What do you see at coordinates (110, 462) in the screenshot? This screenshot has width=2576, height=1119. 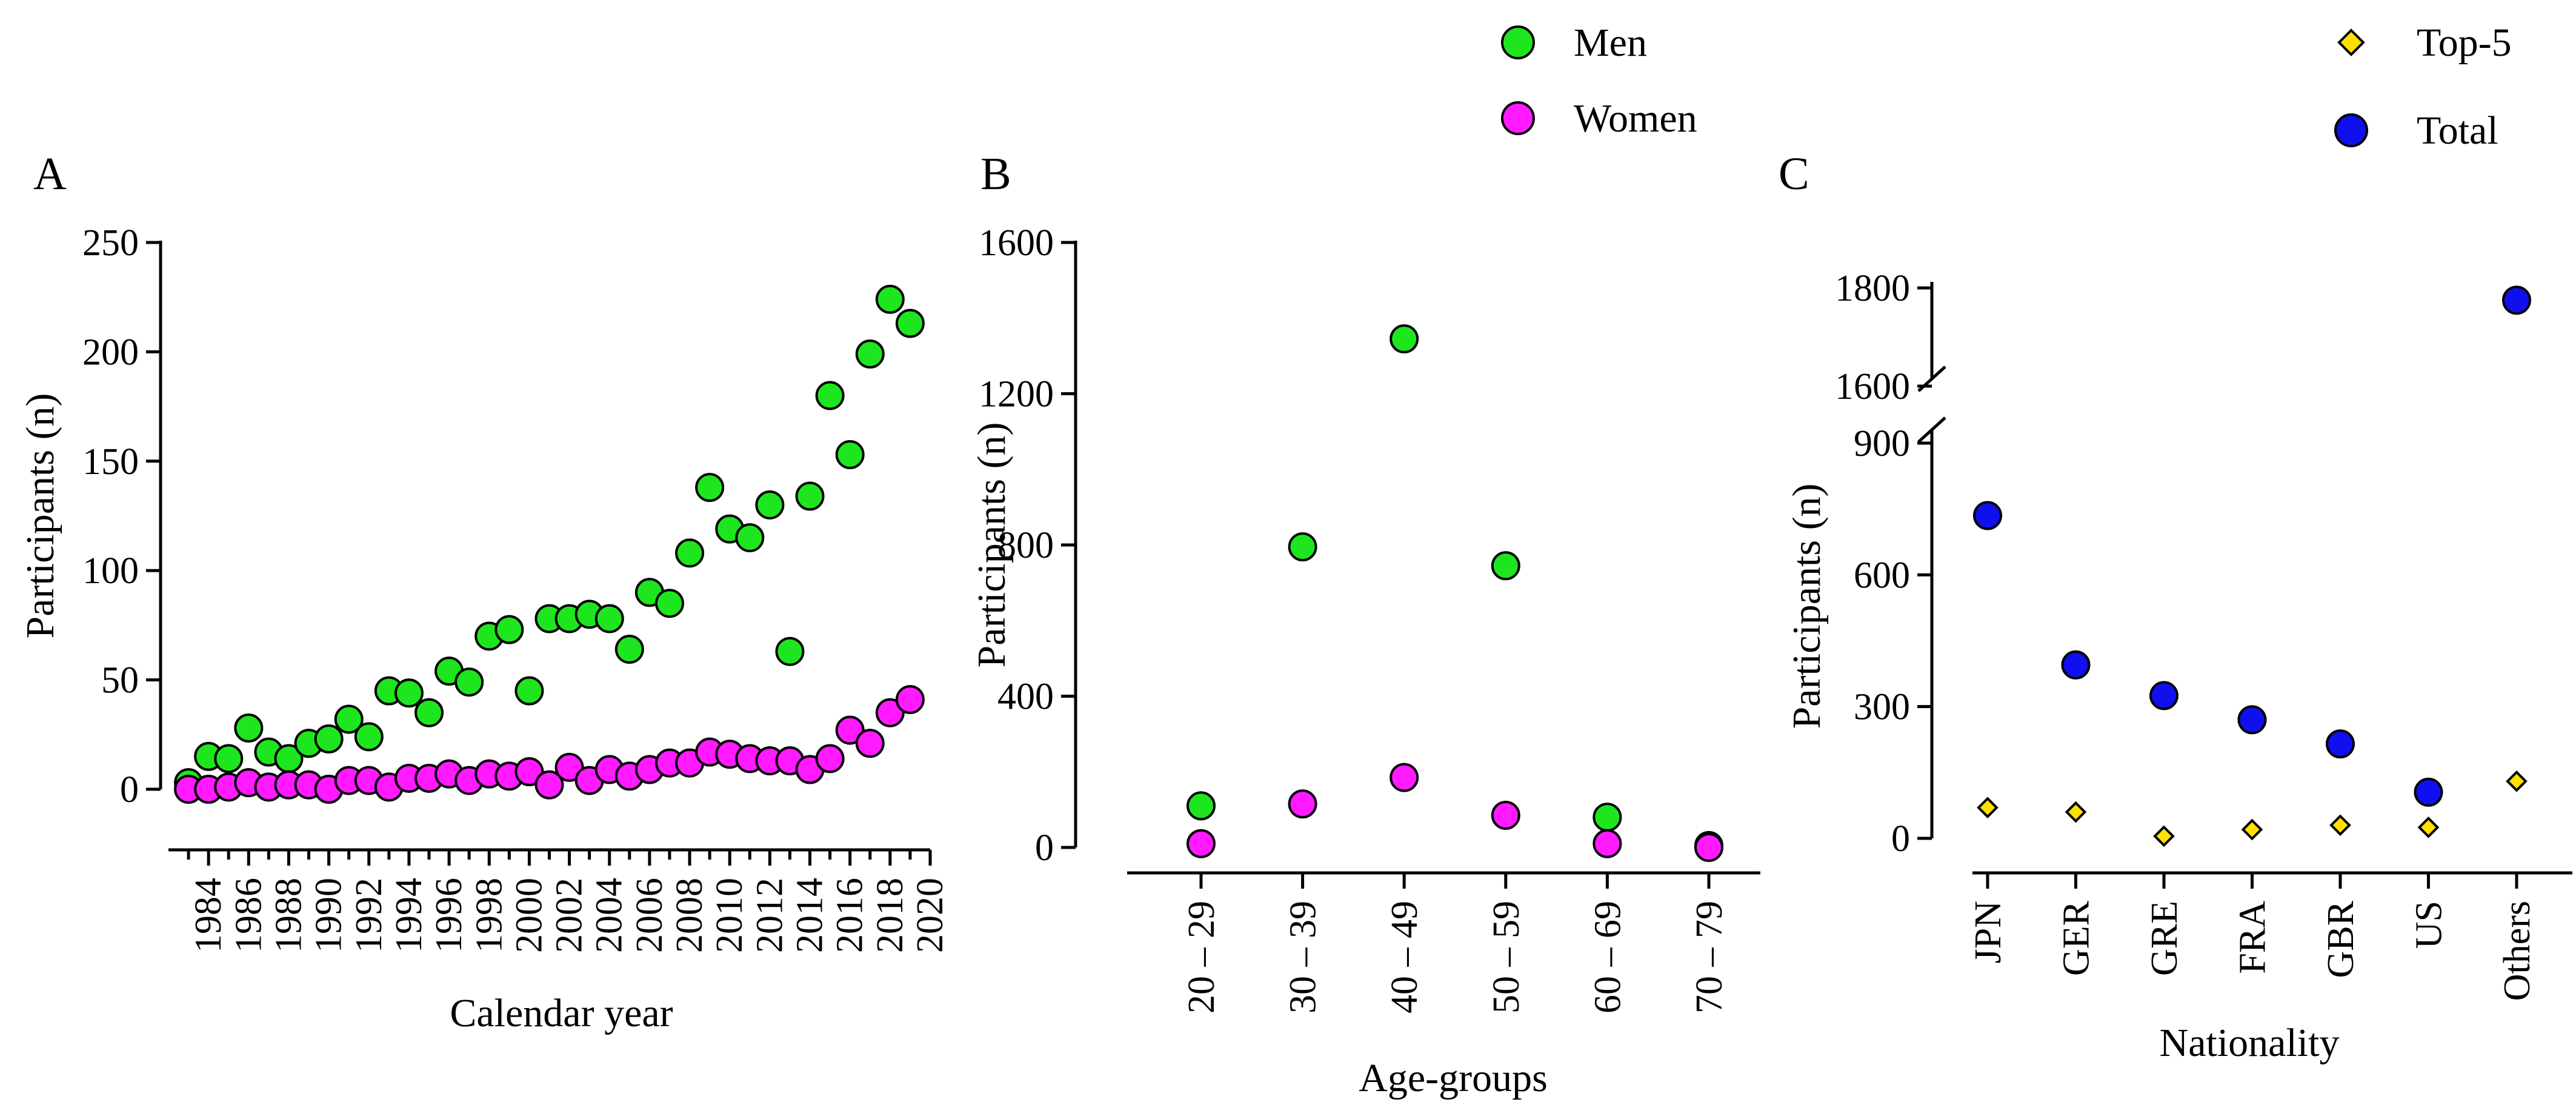 I see `y-tick-label: 150` at bounding box center [110, 462].